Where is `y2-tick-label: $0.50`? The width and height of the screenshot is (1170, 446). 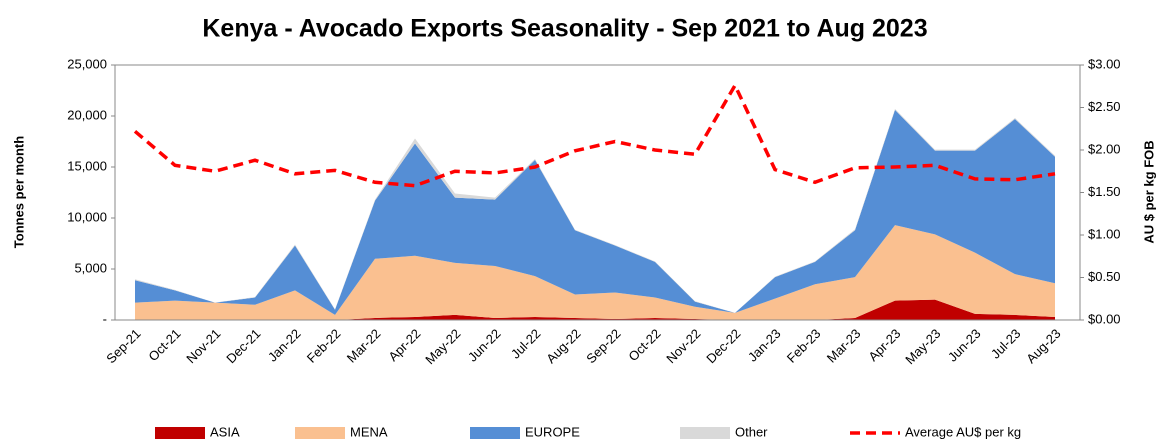 y2-tick-label: $0.50 is located at coordinates (1104, 276).